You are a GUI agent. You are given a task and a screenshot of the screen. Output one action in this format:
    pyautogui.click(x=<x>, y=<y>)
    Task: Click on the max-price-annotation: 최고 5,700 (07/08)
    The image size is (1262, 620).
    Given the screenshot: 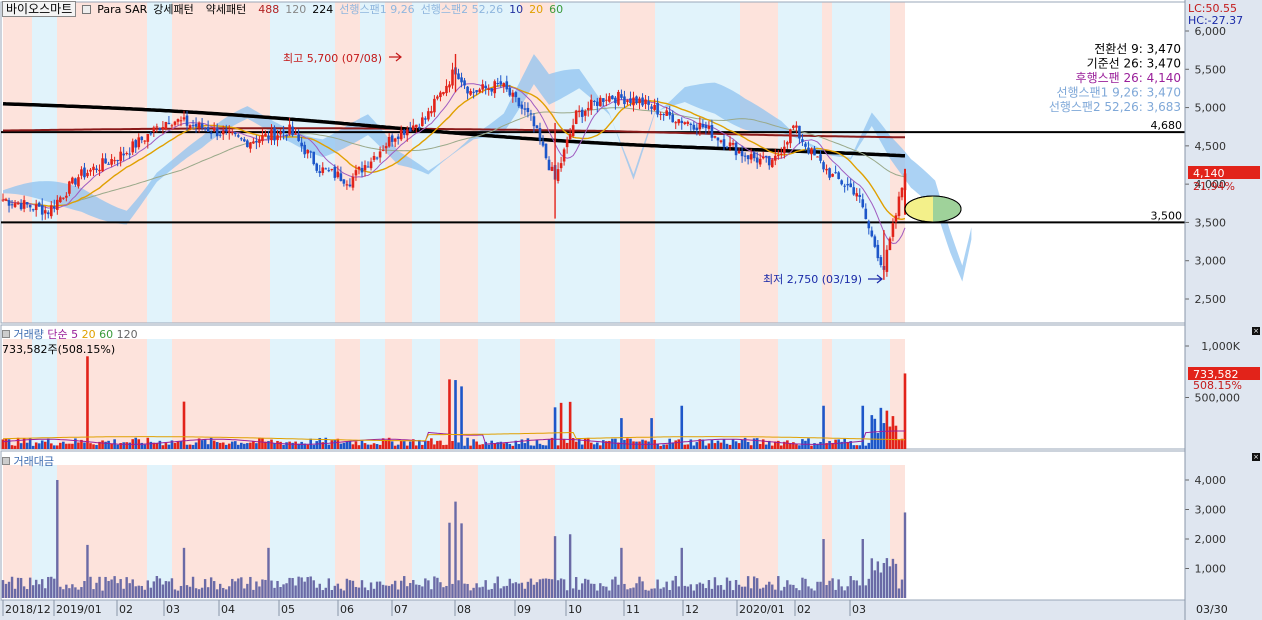 What is the action you would take?
    pyautogui.click(x=332, y=58)
    